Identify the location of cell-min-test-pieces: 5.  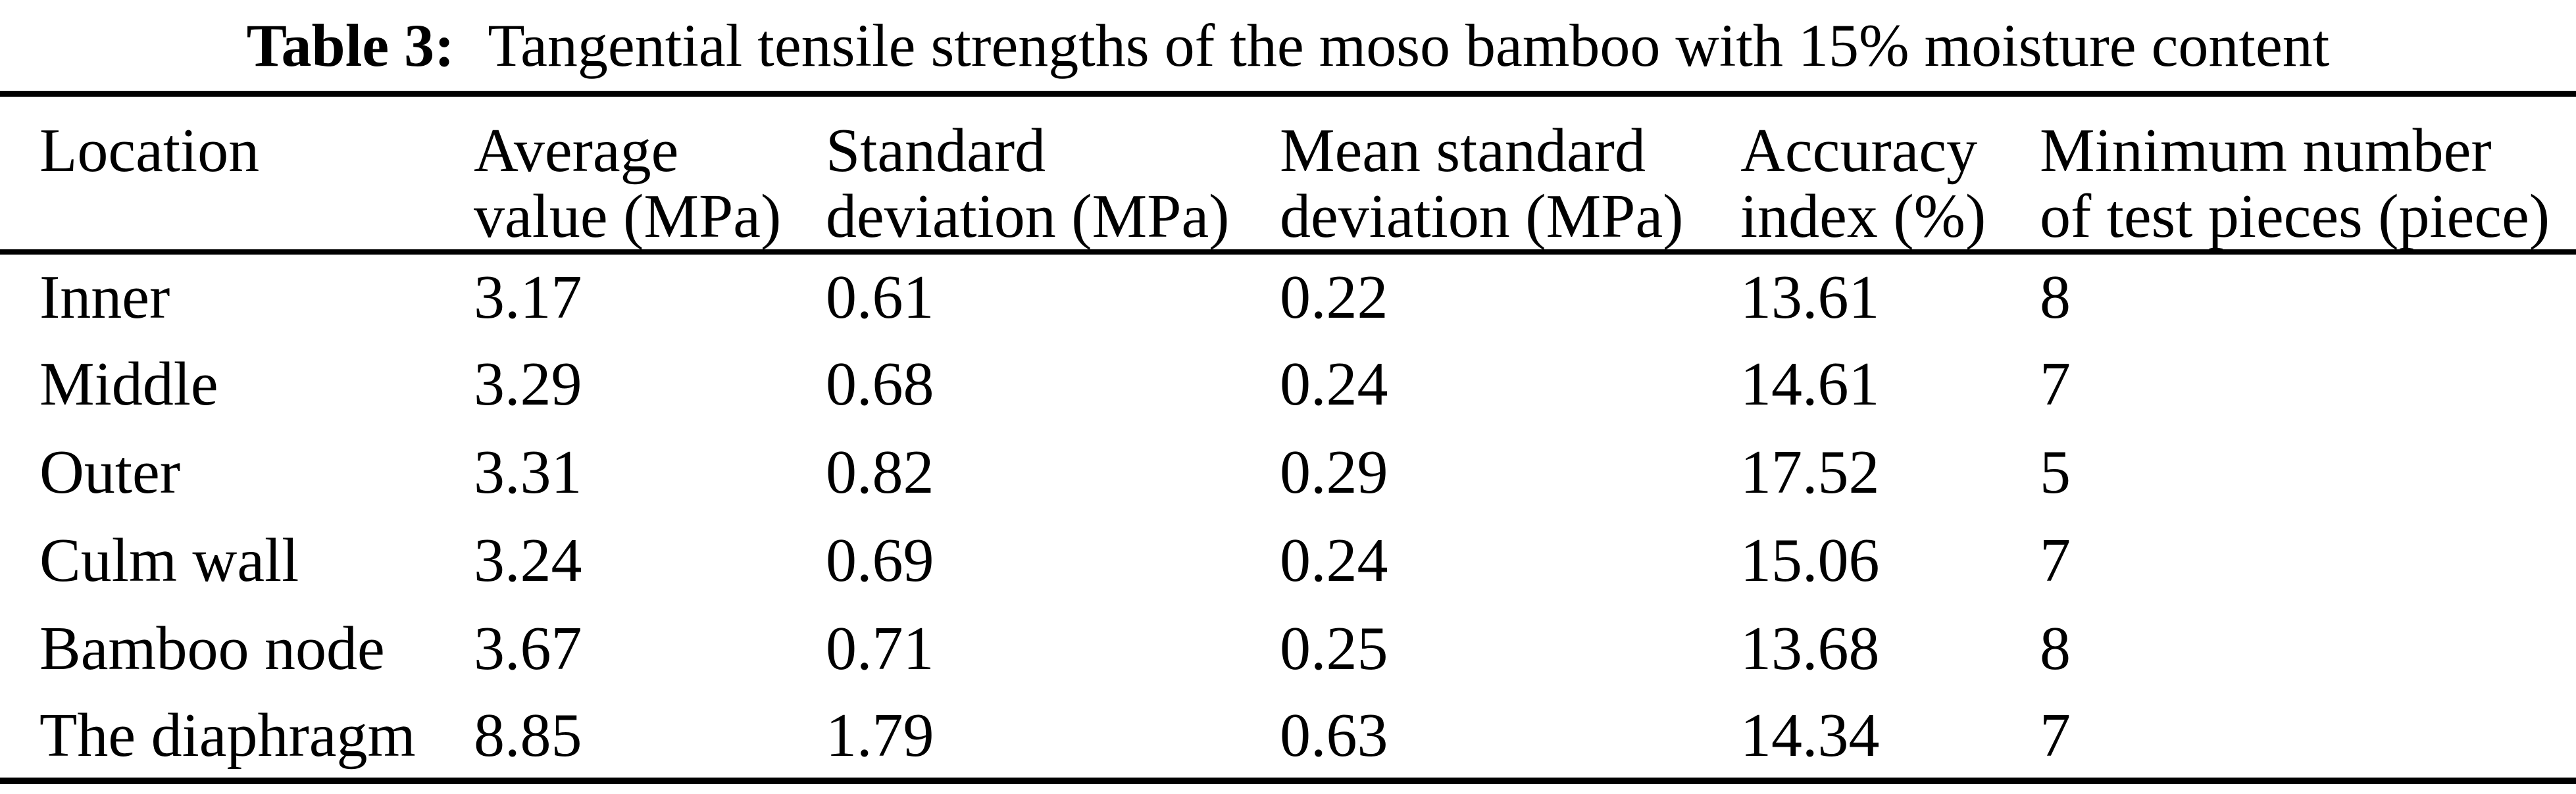
(2055, 473).